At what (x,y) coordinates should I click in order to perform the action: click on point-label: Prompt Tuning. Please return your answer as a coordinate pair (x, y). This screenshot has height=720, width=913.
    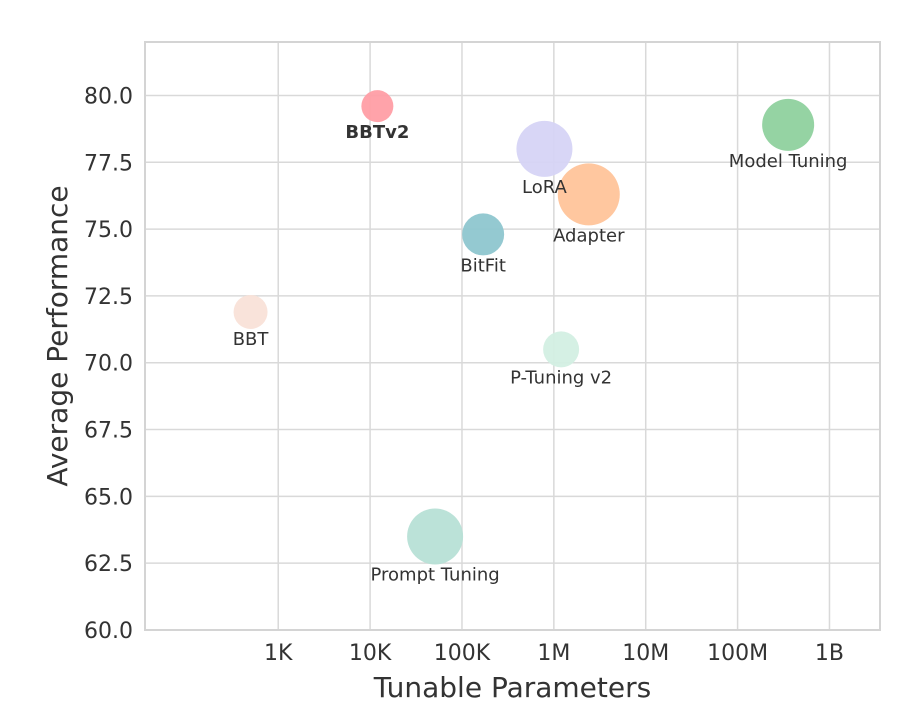
    Looking at the image, I should click on (434, 574).